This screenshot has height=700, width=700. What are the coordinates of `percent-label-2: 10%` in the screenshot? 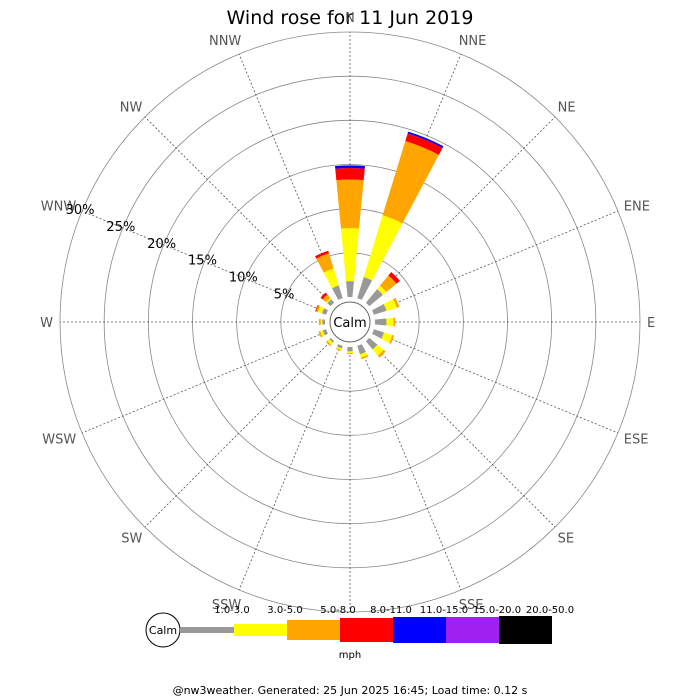 It's located at (243, 278).